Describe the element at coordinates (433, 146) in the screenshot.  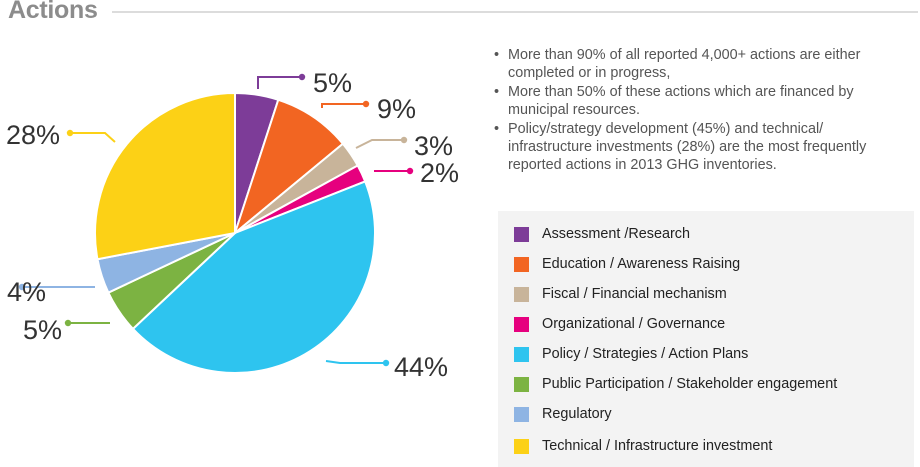
I see `data-label-fiscal-financial: 3%` at that location.